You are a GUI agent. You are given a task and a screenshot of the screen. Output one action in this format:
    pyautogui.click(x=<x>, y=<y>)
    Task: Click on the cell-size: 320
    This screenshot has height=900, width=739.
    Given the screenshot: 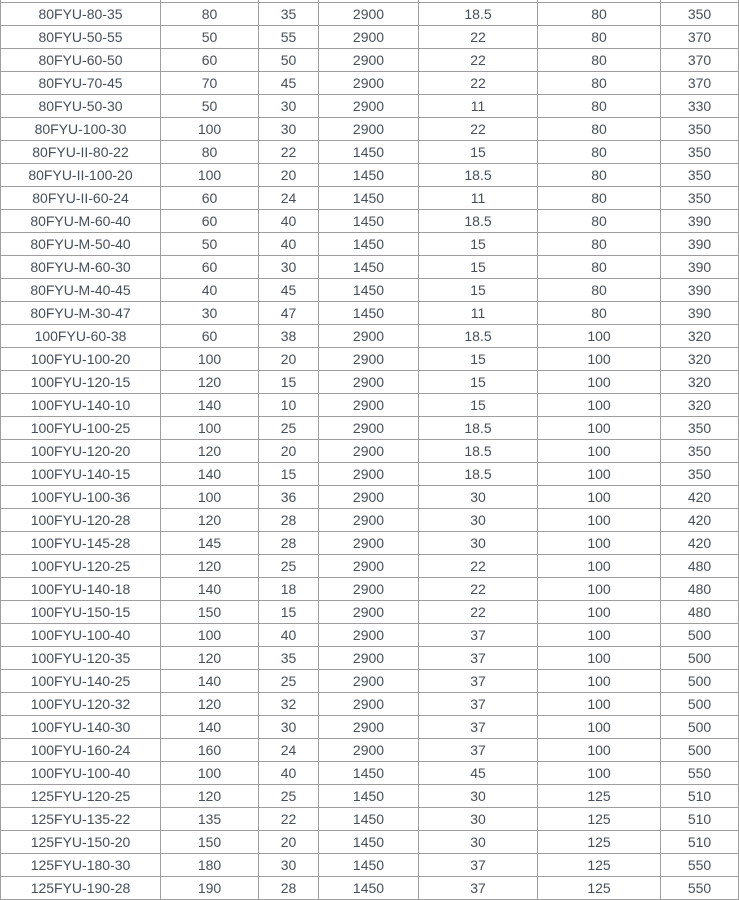 What is the action you would take?
    pyautogui.click(x=699, y=405)
    